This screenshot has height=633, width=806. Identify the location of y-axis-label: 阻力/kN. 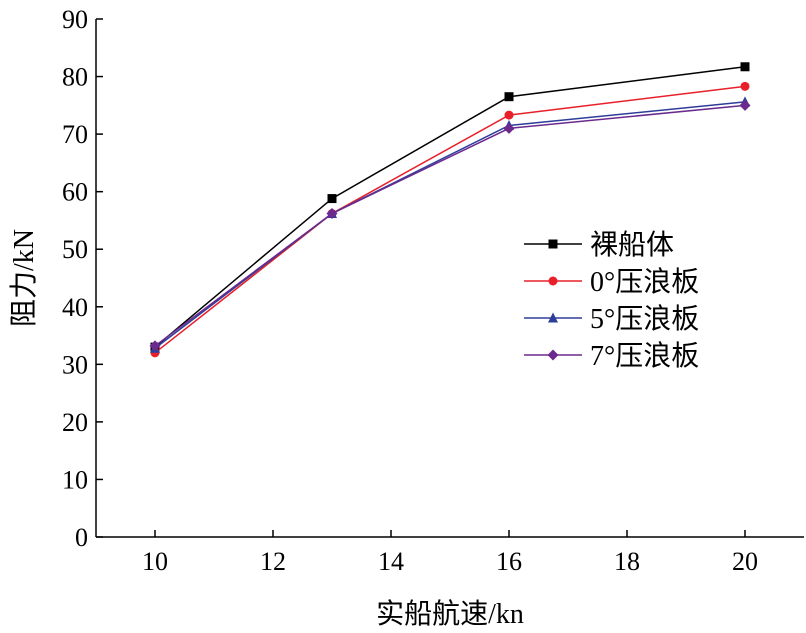
(24, 278).